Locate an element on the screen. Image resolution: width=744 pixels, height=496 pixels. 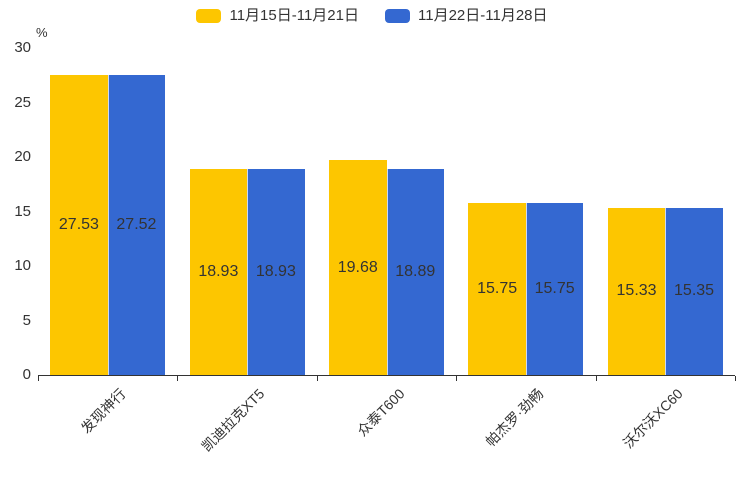
y-tick-label: 5 is located at coordinates (26, 320).